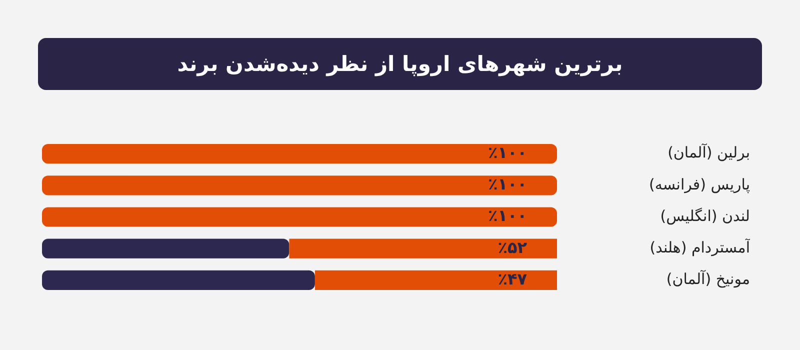 Image resolution: width=800 pixels, height=350 pixels. I want to click on data-label: ٪۵۲, so click(513, 247).